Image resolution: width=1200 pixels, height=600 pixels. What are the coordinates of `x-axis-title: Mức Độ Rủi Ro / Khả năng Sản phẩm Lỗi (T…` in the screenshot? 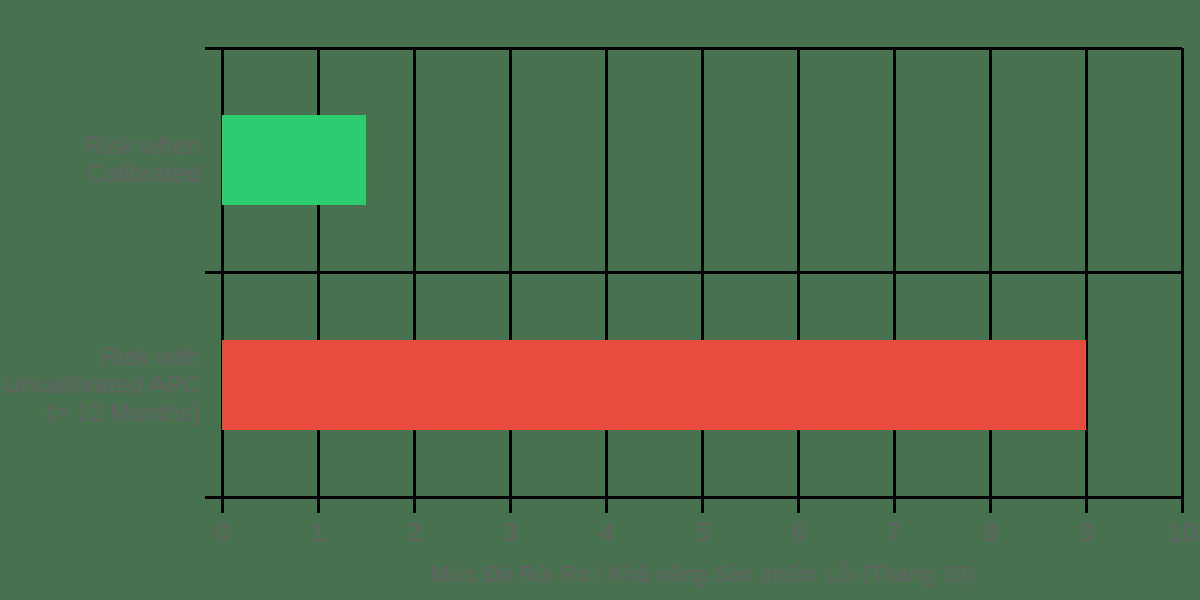 It's located at (702, 574).